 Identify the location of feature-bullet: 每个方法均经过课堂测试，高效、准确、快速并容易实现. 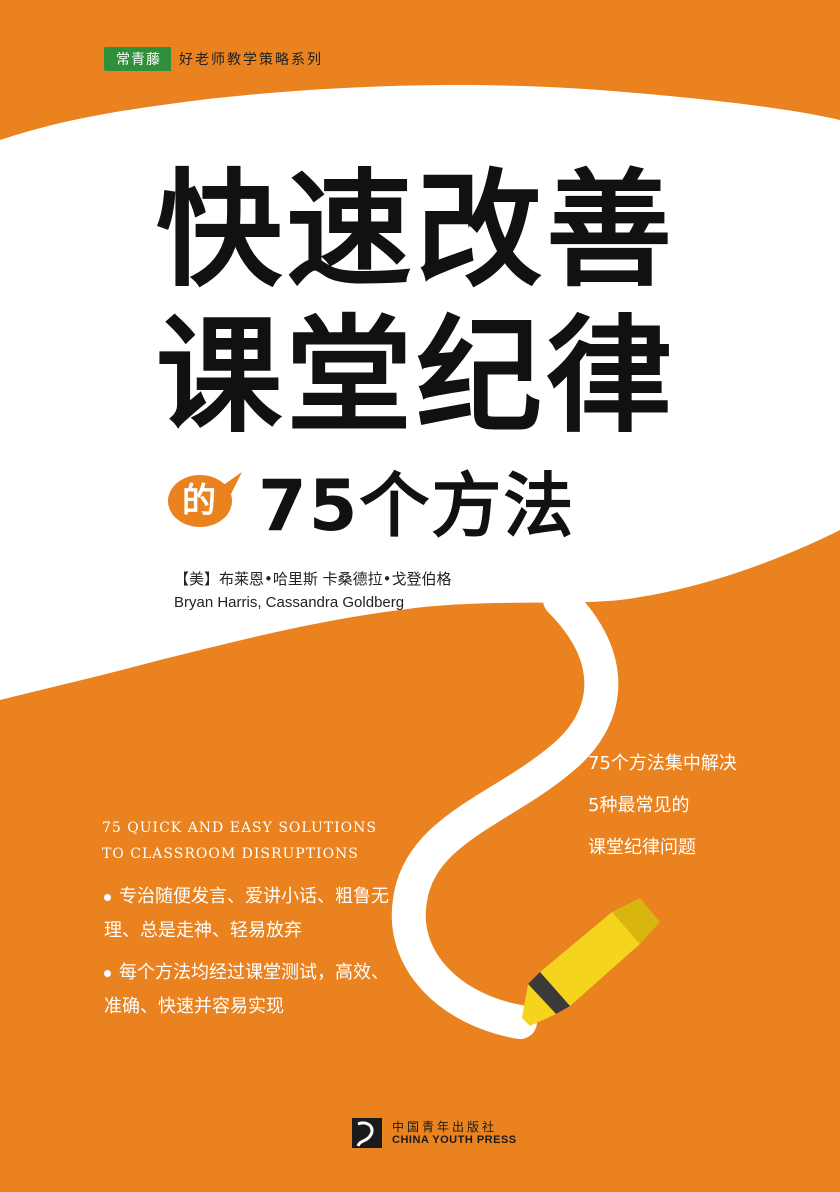
(254, 990).